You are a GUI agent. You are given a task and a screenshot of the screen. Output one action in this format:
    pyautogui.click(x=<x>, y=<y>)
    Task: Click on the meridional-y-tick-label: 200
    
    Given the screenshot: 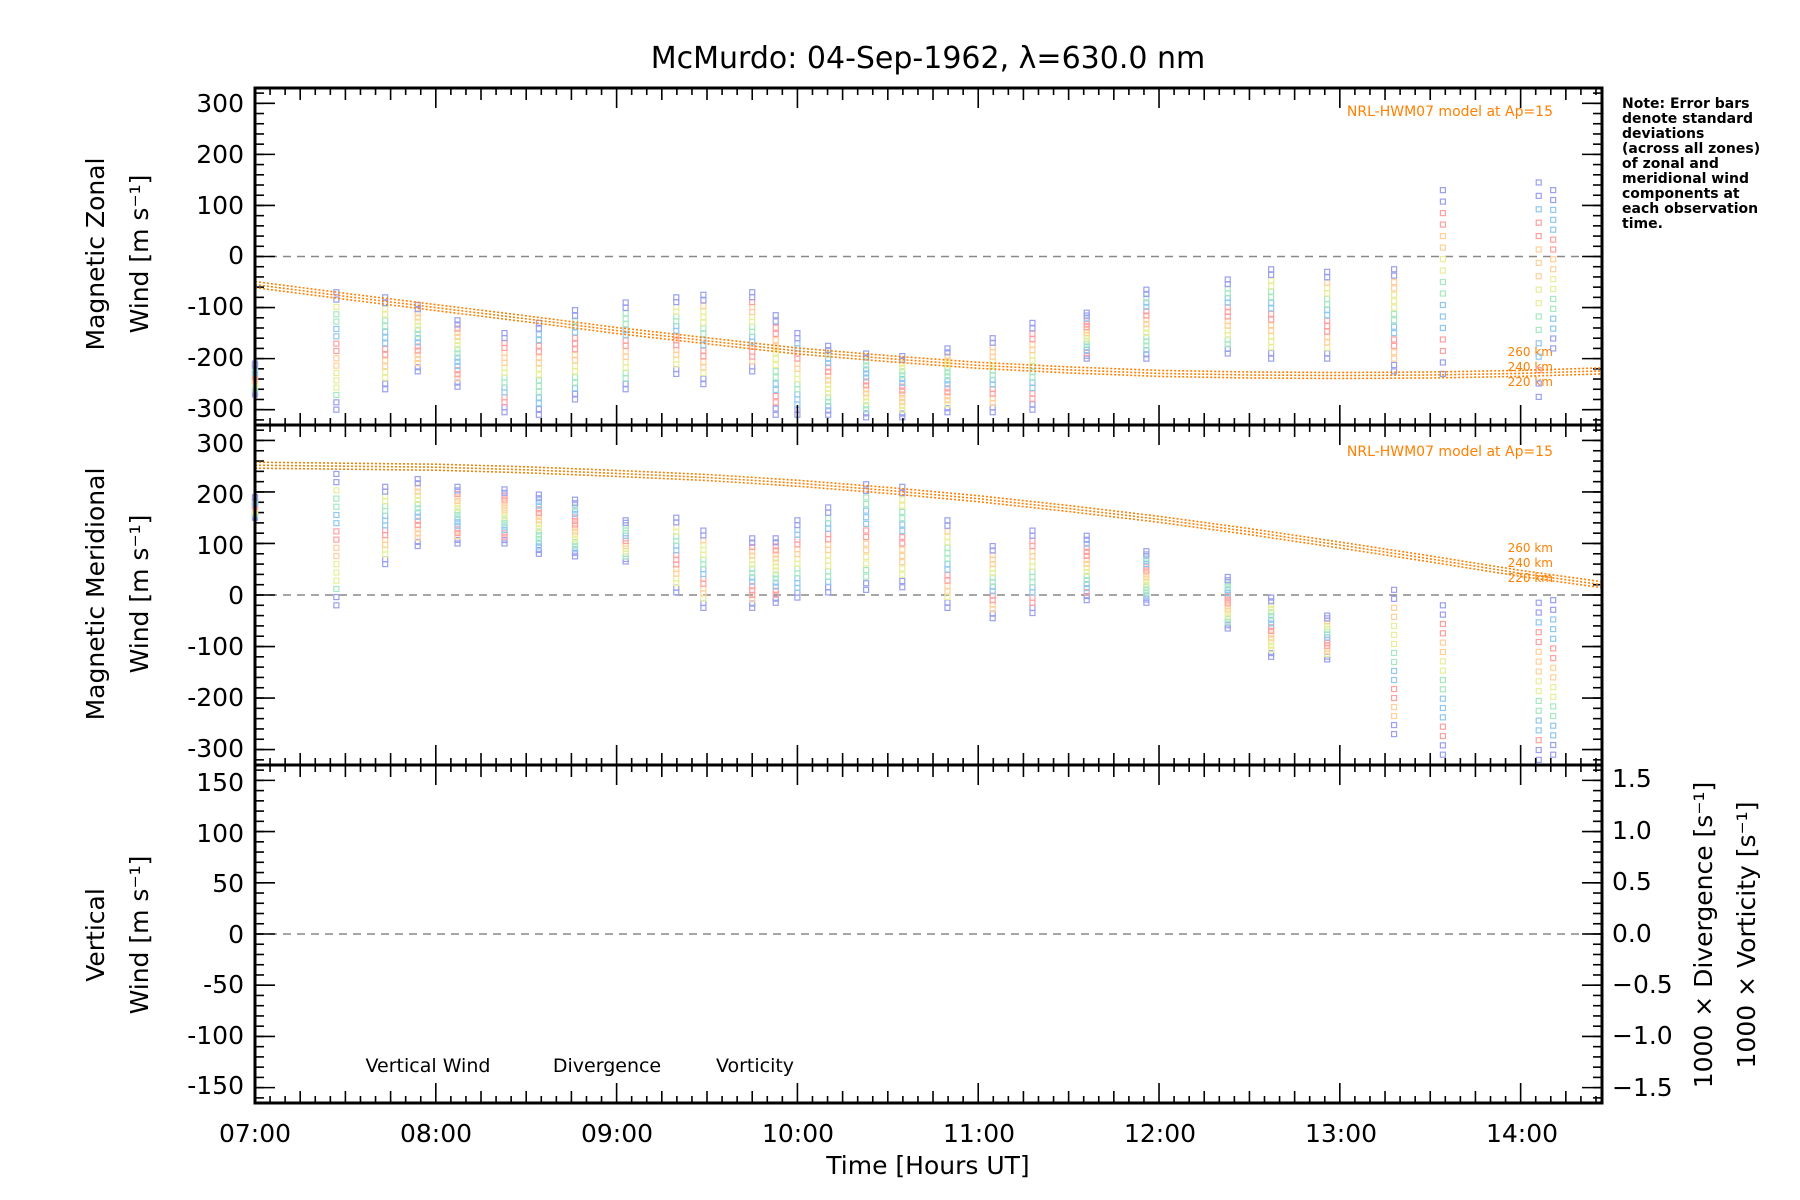 What is the action you would take?
    pyautogui.click(x=220, y=494)
    